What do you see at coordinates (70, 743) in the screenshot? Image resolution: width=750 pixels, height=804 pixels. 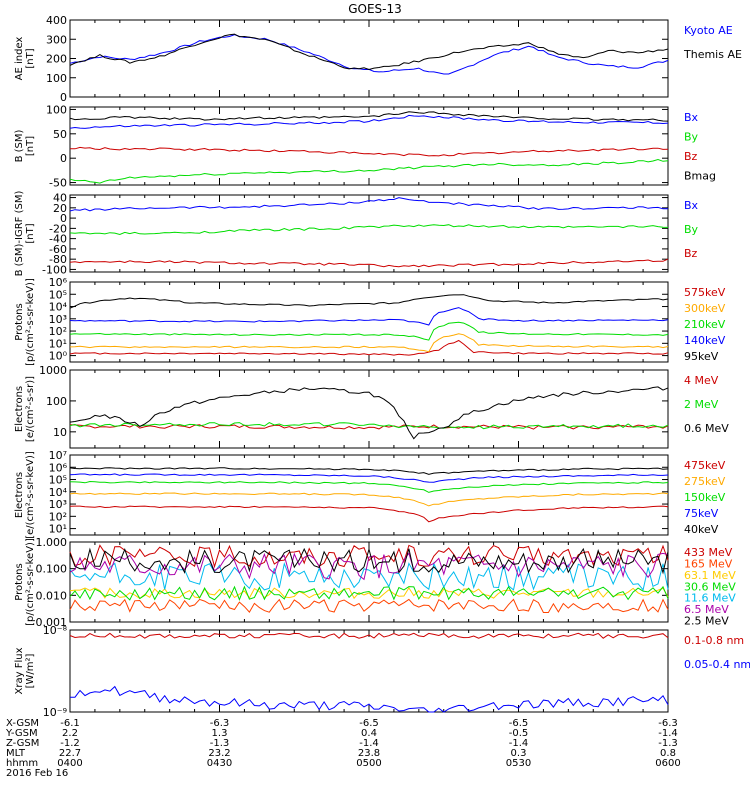 I see `footer-value: -1.2` at bounding box center [70, 743].